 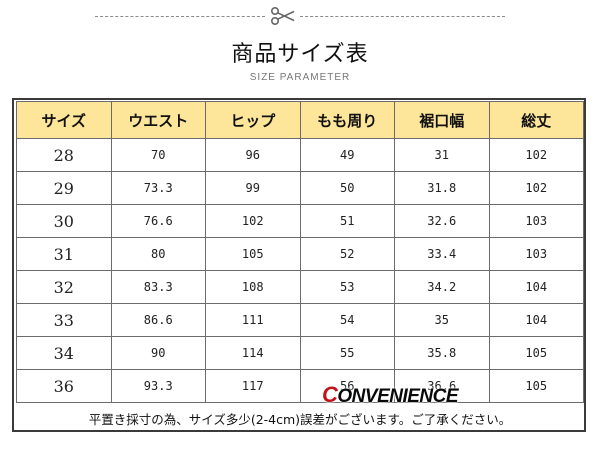 What do you see at coordinates (398, 396) in the screenshot?
I see `logo-text: ONVENIENCE` at bounding box center [398, 396].